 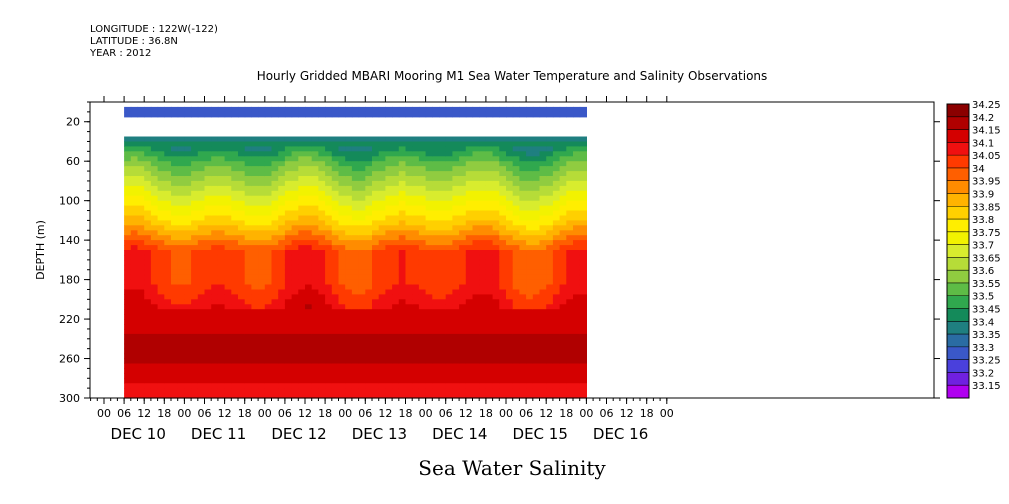 I want to click on colorbar-label: 33.65, so click(x=986, y=258).